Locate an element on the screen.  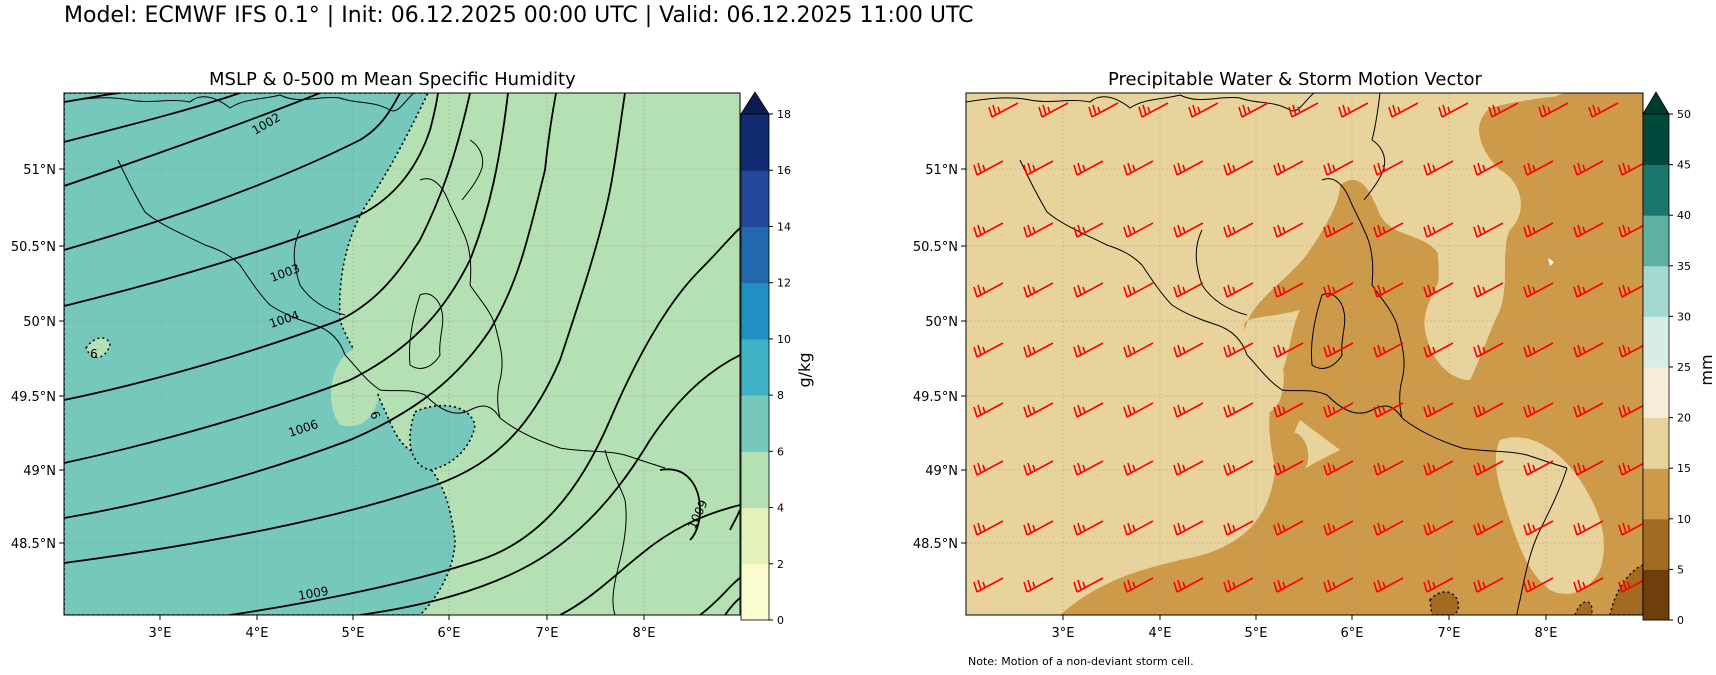
pw-colorbar-tick-label: 0 is located at coordinates (1680, 620).